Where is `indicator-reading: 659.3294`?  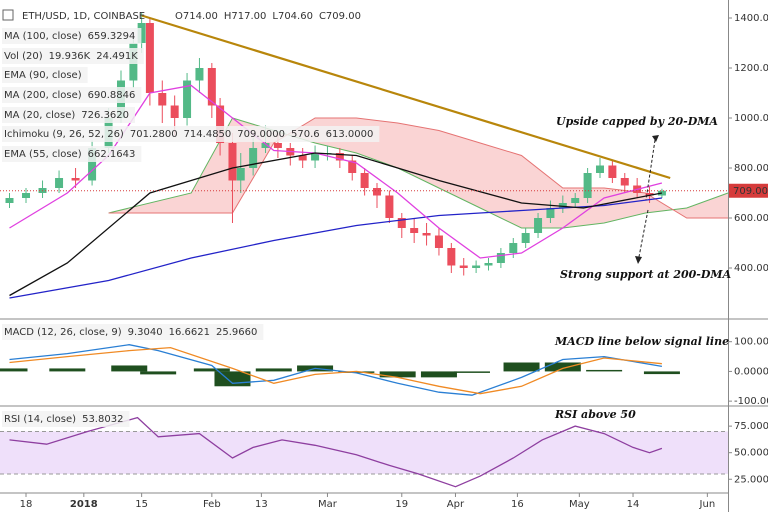
indicator-reading: 659.3294 is located at coordinates (112, 36).